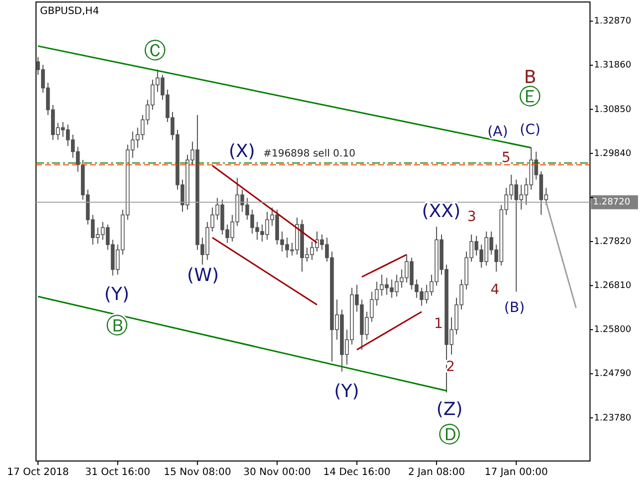  What do you see at coordinates (277, 472) in the screenshot?
I see `x-tick-label: 30 Nov 00:00` at bounding box center [277, 472].